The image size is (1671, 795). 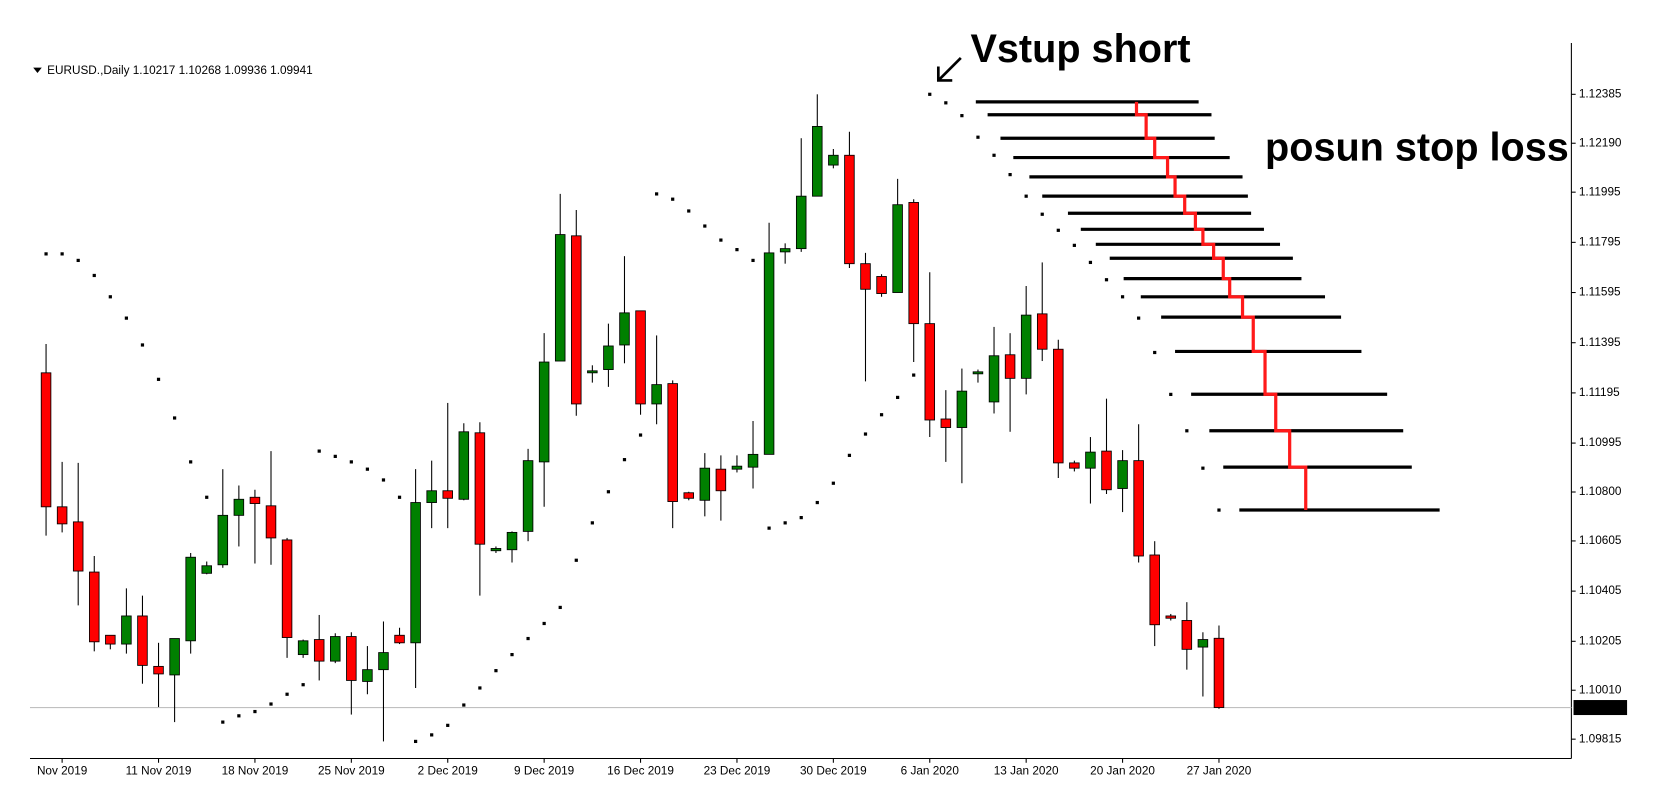 I want to click on x-tick-label: 11 Nov 2019, so click(x=159, y=770).